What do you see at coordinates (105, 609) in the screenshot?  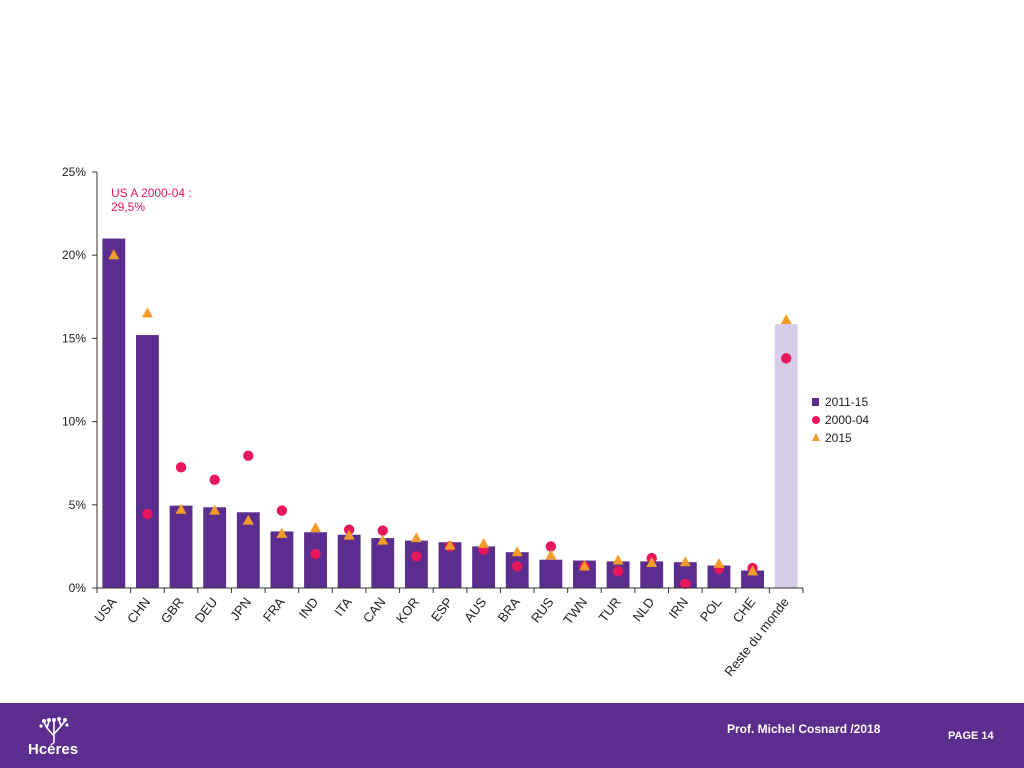 I see `x-tick-label: USA` at bounding box center [105, 609].